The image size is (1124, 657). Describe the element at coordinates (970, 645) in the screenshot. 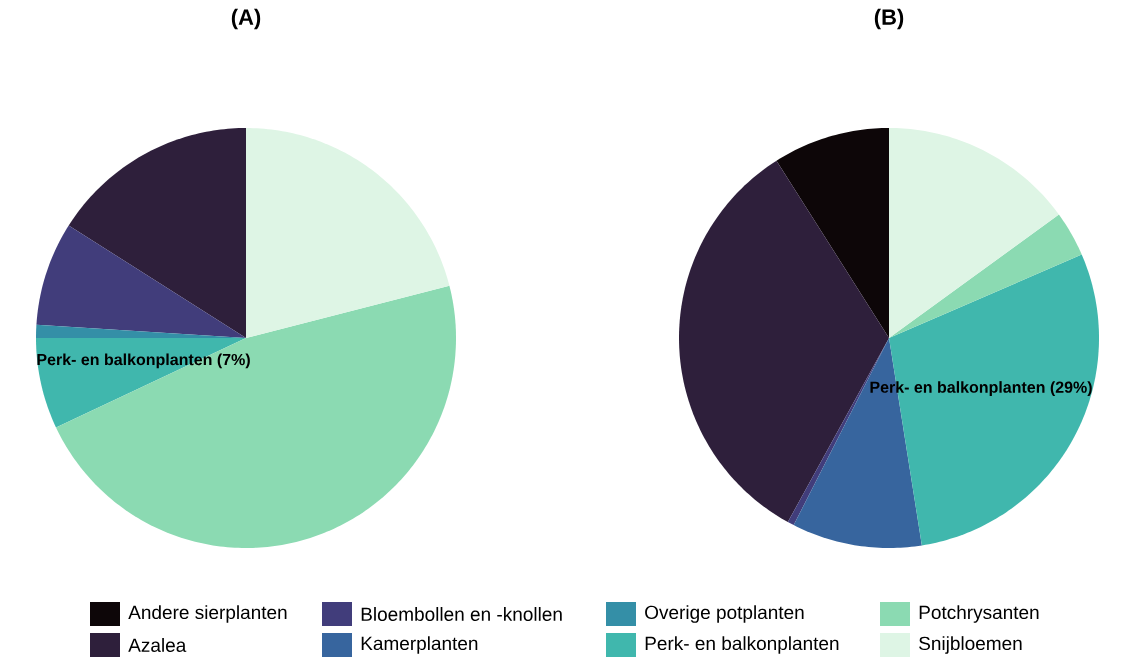

I see `legend-label: Snijbloemen` at that location.